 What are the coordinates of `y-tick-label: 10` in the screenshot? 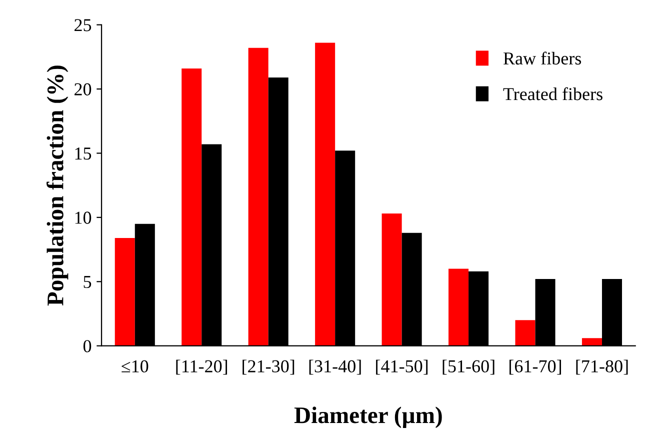 It's located at (83, 218).